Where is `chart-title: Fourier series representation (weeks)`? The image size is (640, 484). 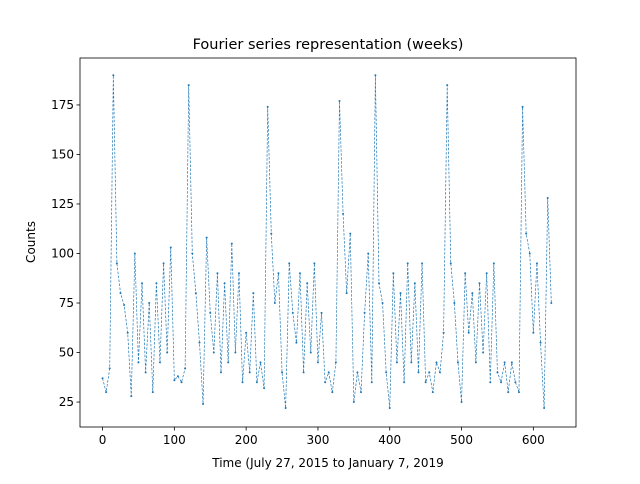
chart-title: Fourier series representation (weeks) is located at coordinates (328, 45).